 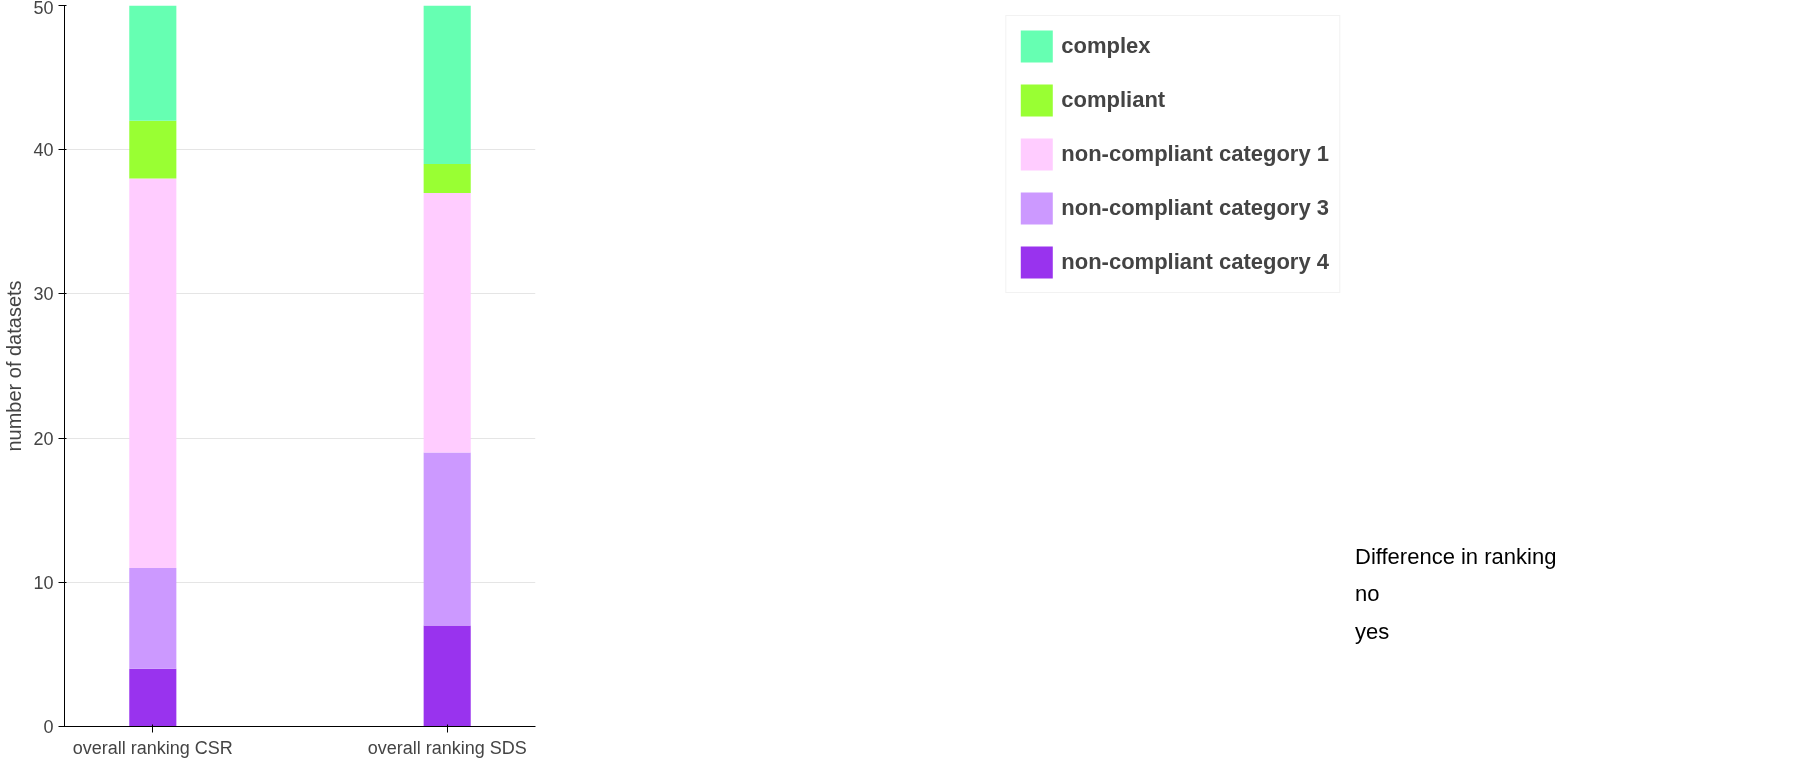 What do you see at coordinates (43, 150) in the screenshot?
I see `y-tick-label: 40` at bounding box center [43, 150].